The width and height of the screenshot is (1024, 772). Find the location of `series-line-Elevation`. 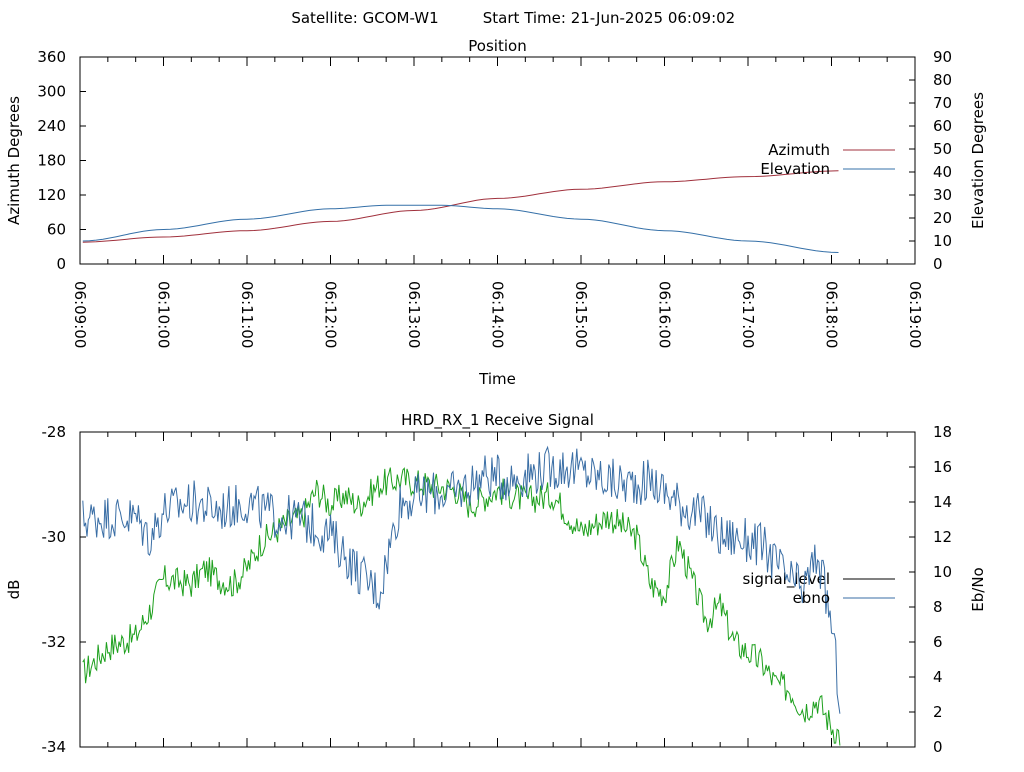

series-line-Elevation is located at coordinates (460, 228).